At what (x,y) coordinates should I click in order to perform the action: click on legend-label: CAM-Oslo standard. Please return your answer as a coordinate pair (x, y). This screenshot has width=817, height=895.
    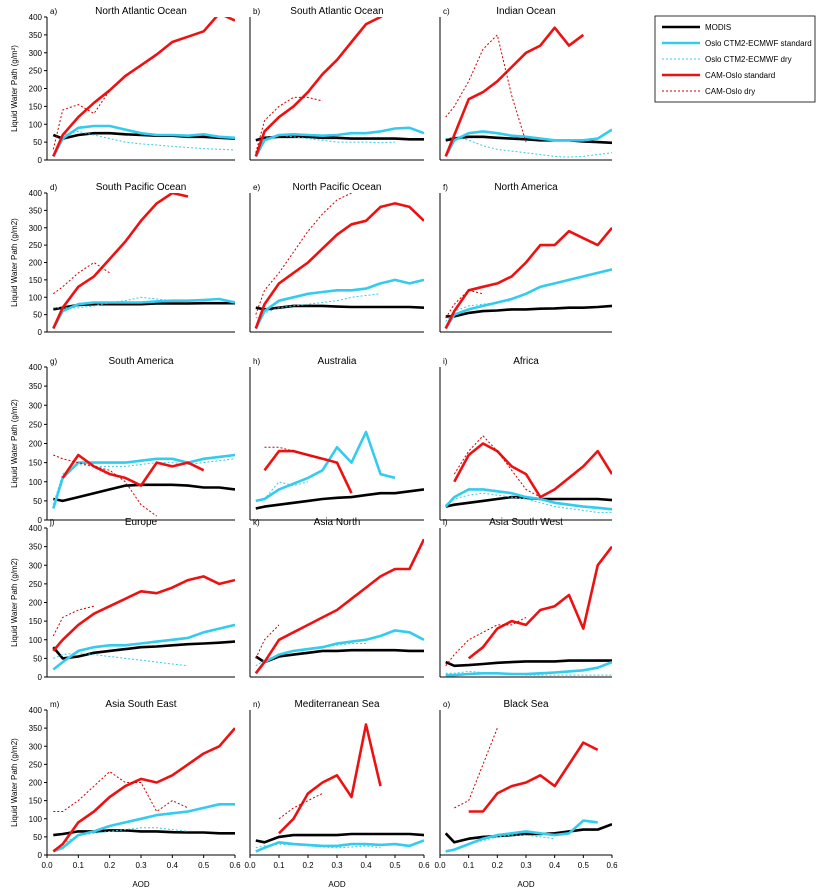
    Looking at the image, I should click on (740, 75).